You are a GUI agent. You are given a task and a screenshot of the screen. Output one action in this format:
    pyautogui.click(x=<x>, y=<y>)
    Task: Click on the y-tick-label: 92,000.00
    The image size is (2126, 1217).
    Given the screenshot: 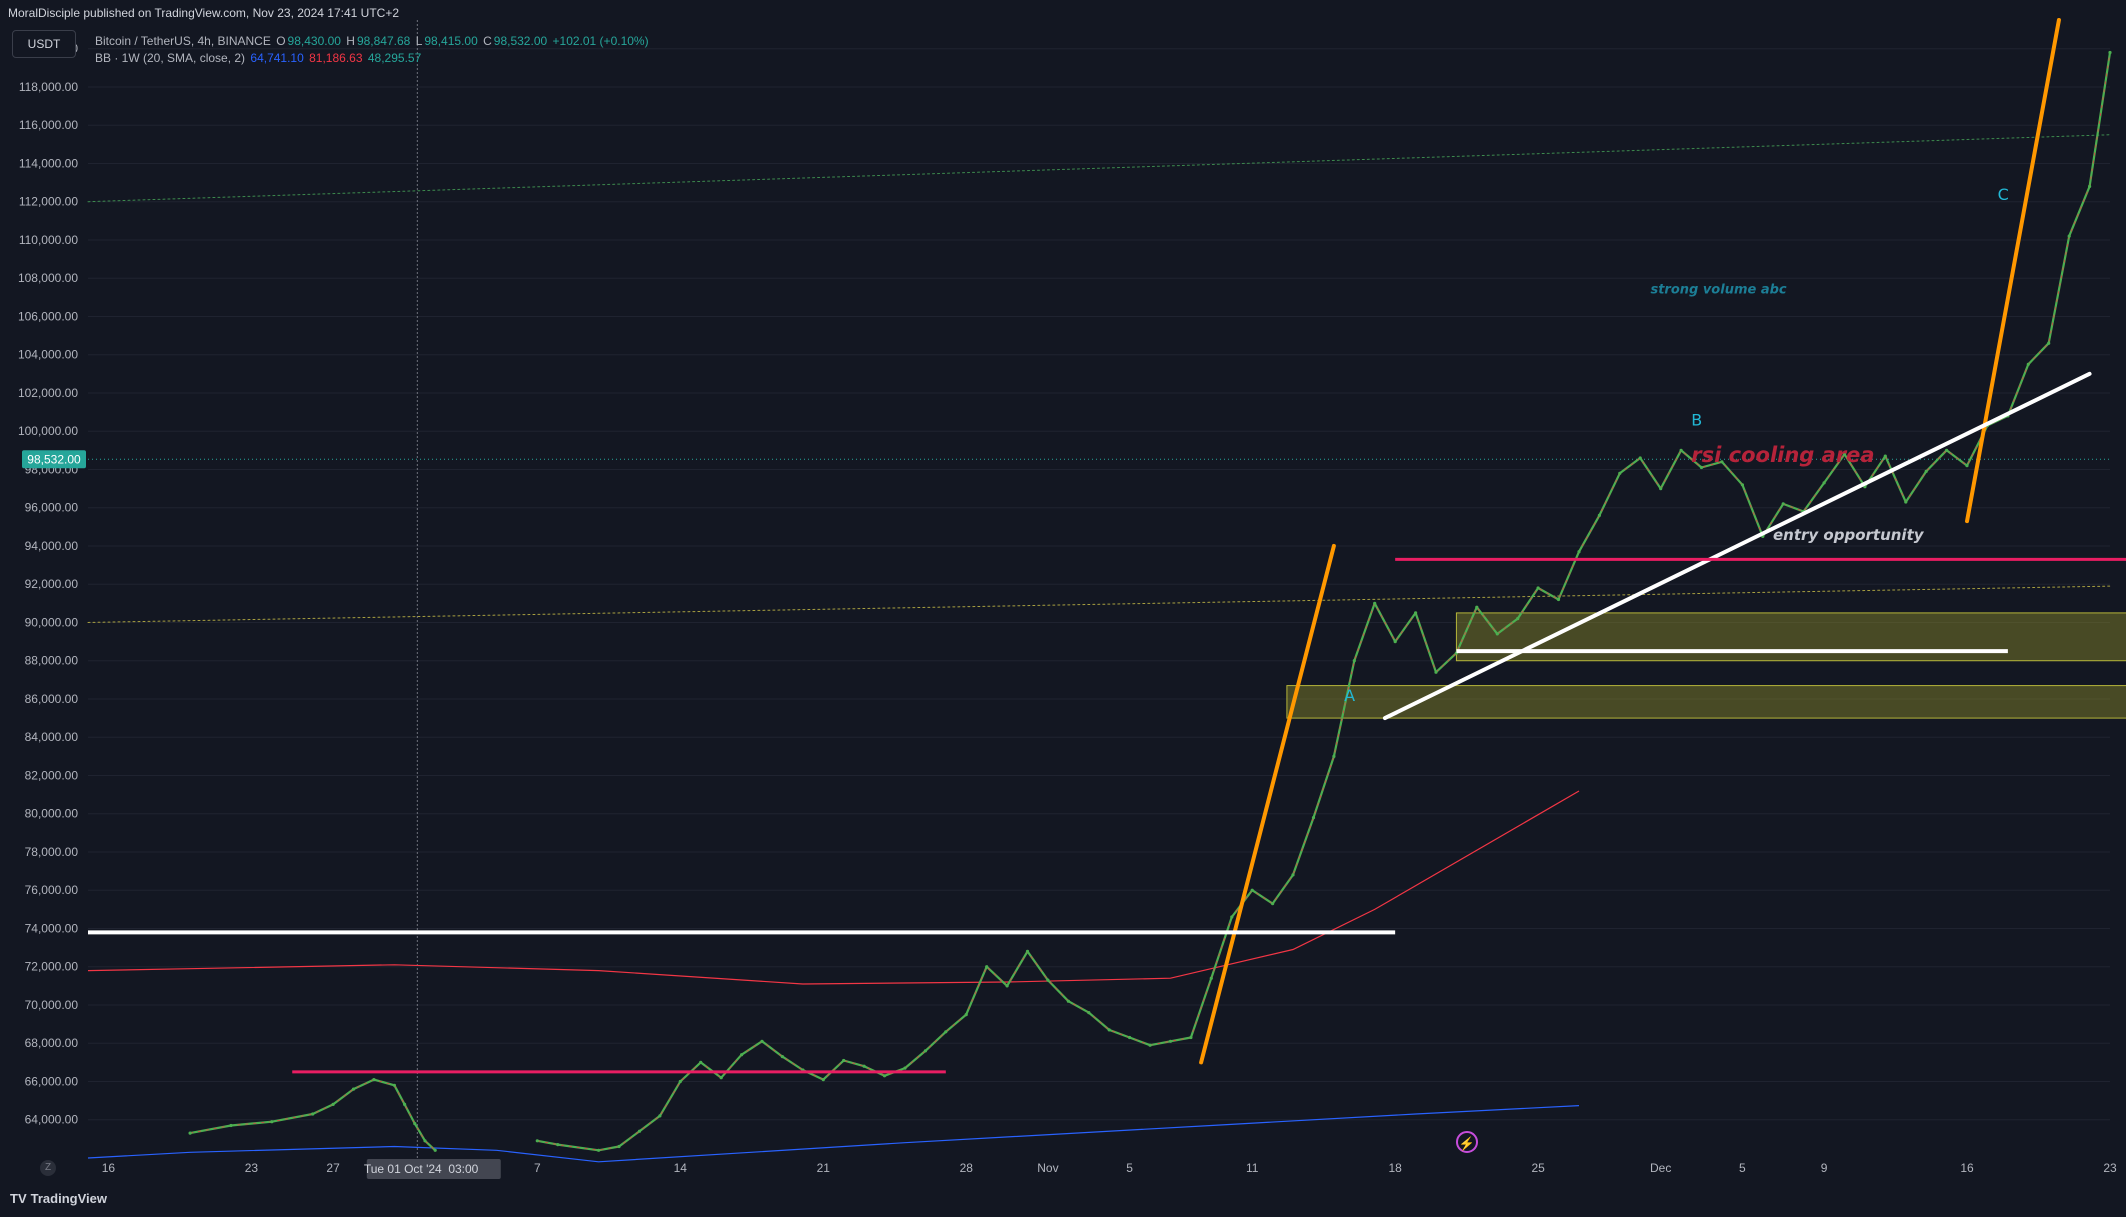 What is the action you would take?
    pyautogui.click(x=52, y=584)
    